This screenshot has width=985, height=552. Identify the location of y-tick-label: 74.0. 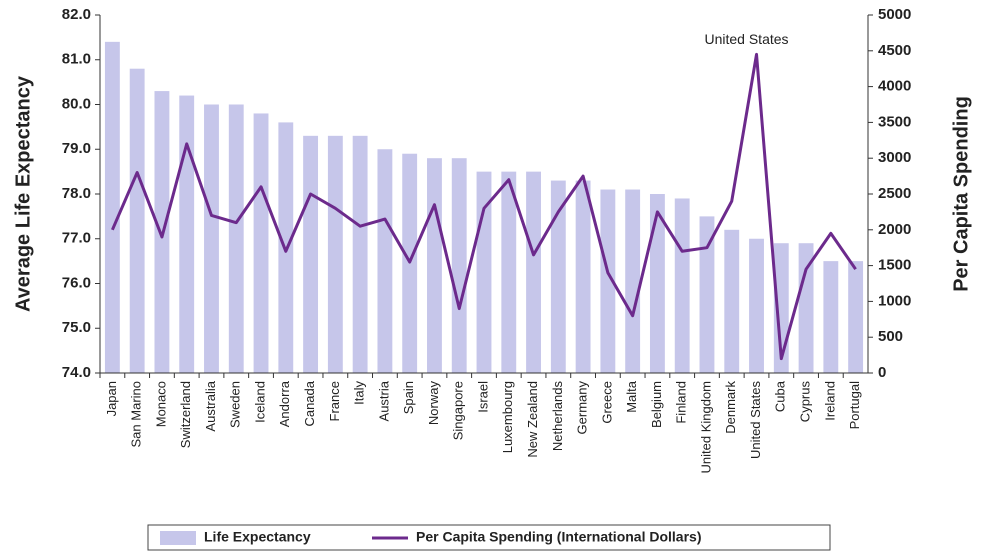
(76, 372).